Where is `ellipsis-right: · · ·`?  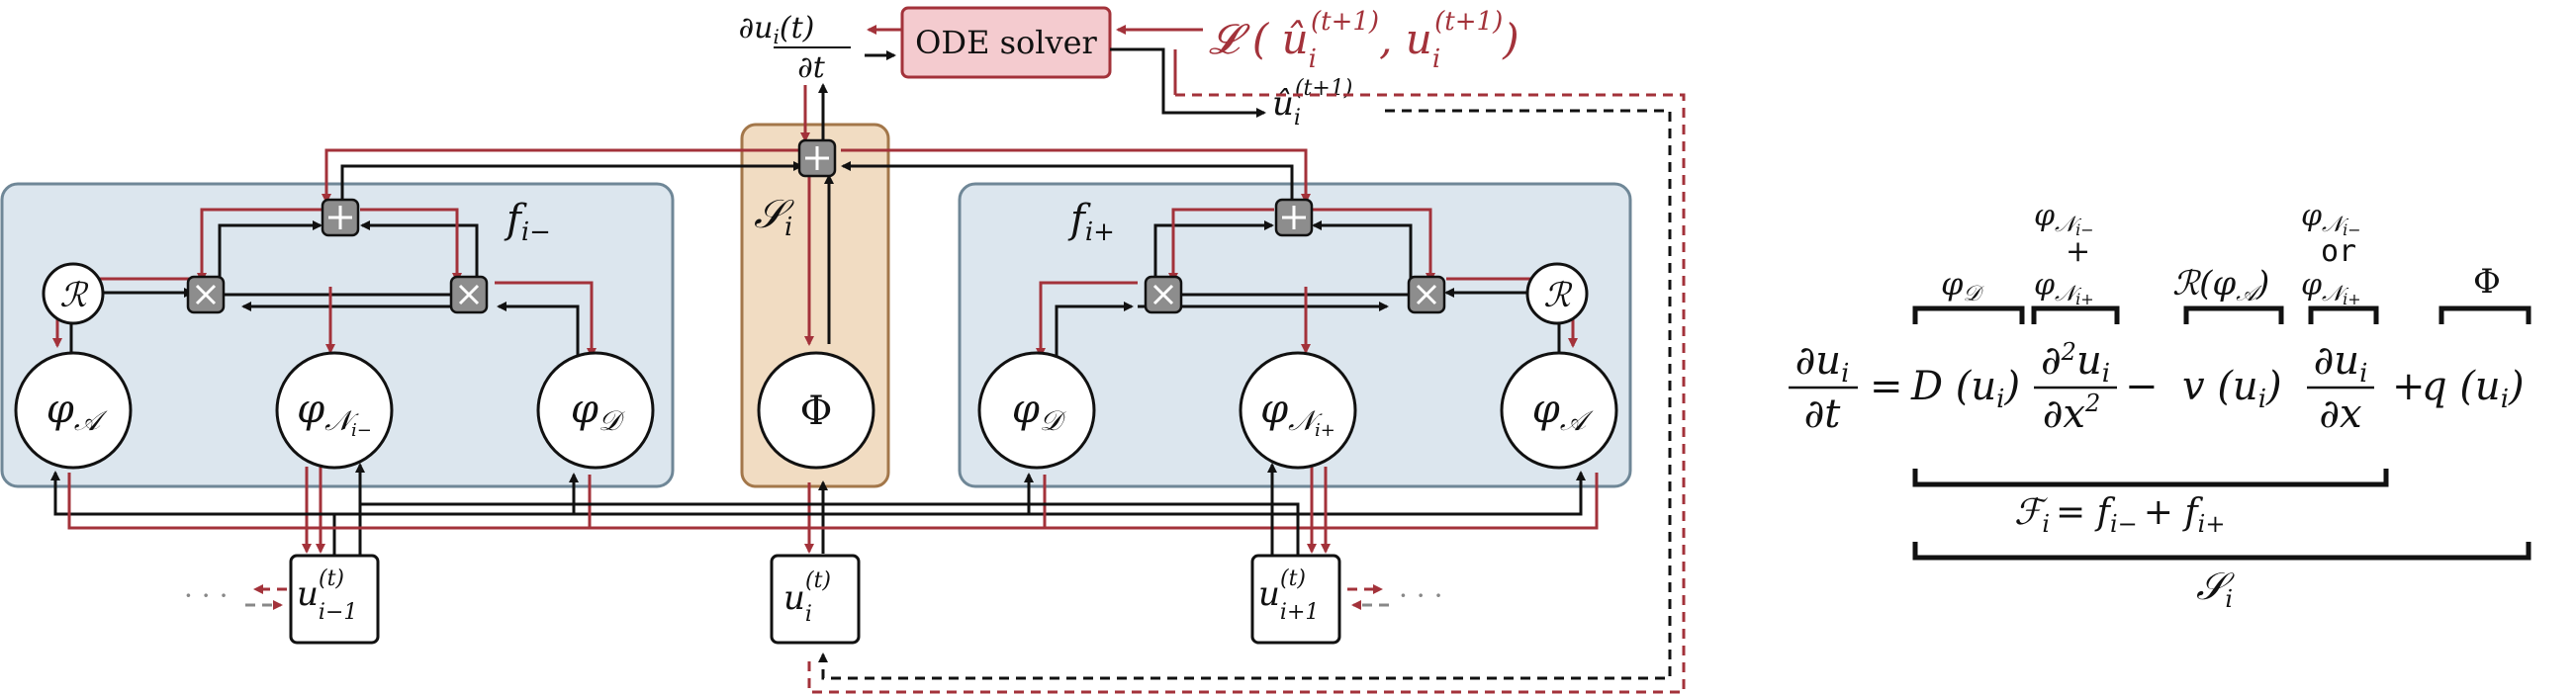 ellipsis-right: · · · is located at coordinates (1421, 596).